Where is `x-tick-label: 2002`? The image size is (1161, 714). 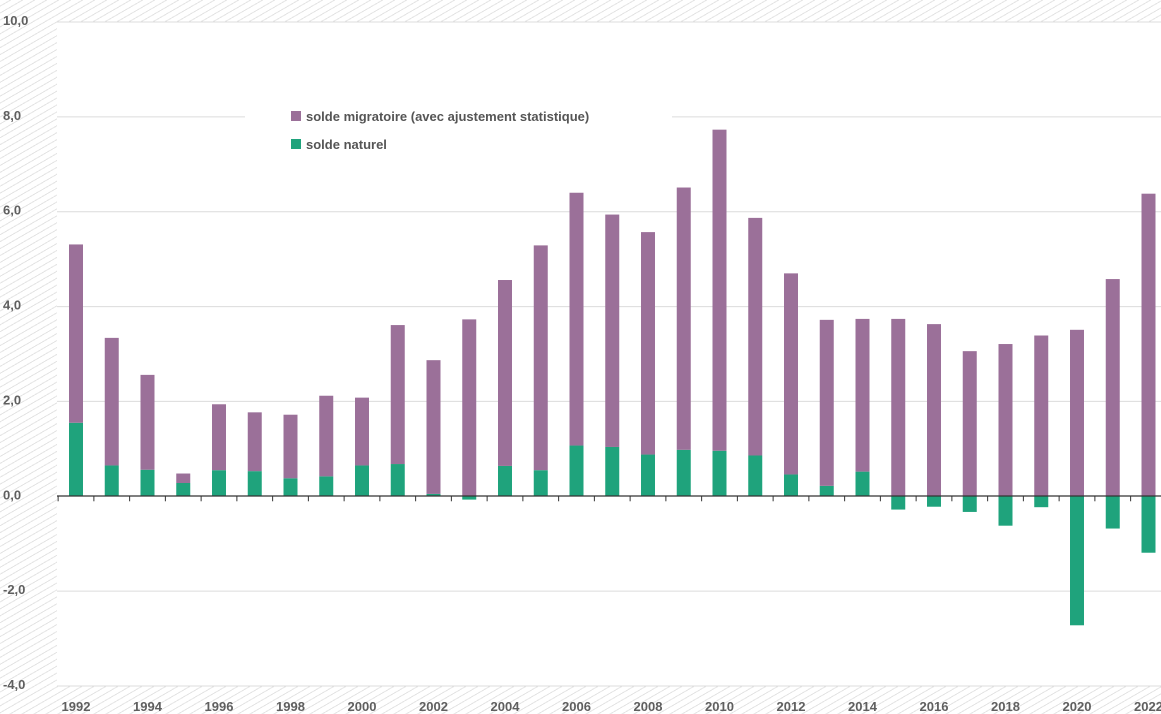
x-tick-label: 2002 is located at coordinates (433, 706).